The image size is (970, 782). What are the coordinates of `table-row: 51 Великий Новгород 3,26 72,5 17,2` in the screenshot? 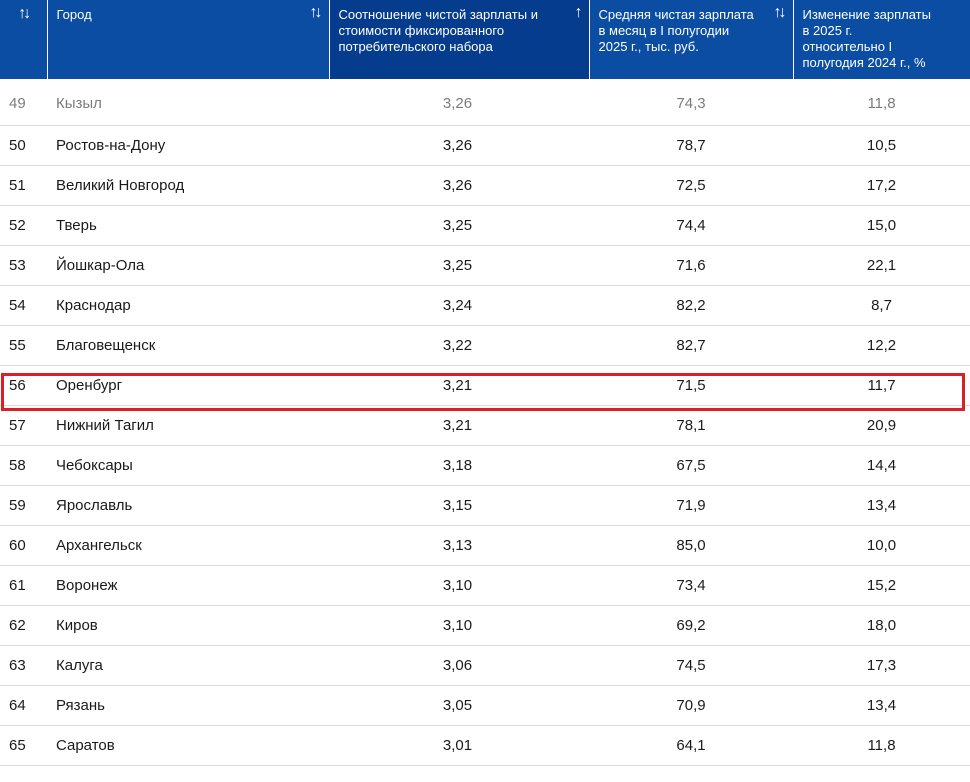 It's located at (485, 185).